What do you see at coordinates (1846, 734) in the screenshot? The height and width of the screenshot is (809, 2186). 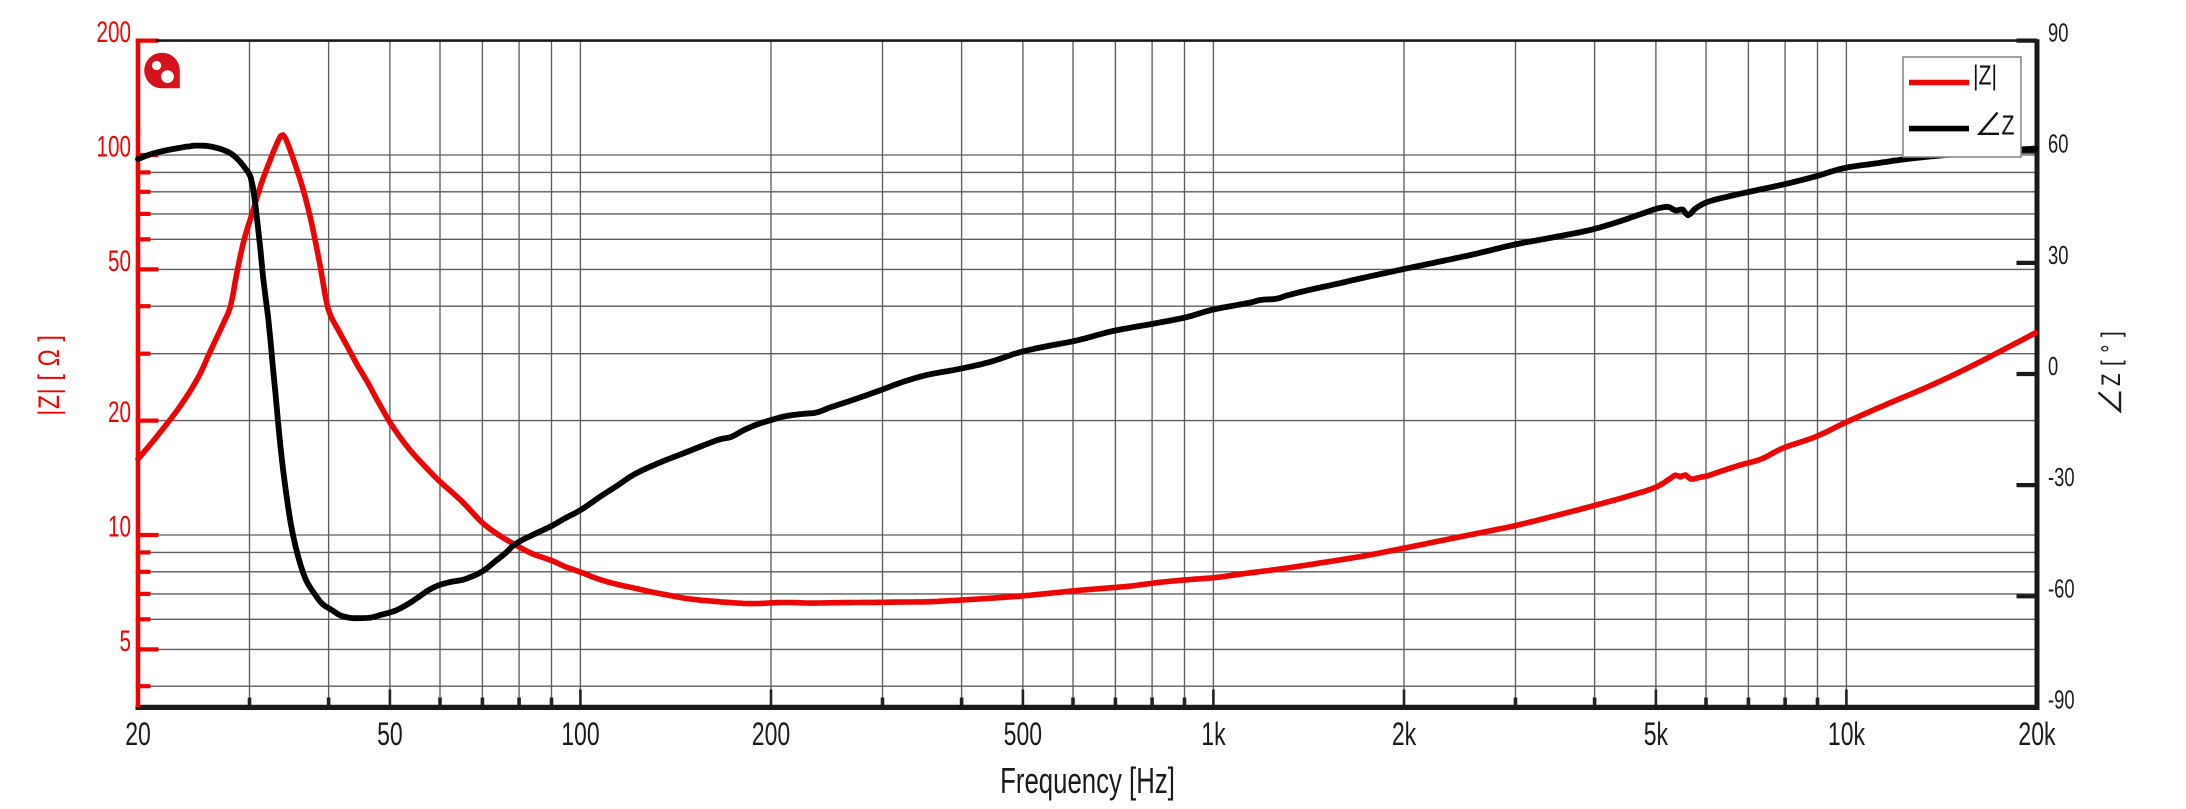 I see `svg-text: 10k` at bounding box center [1846, 734].